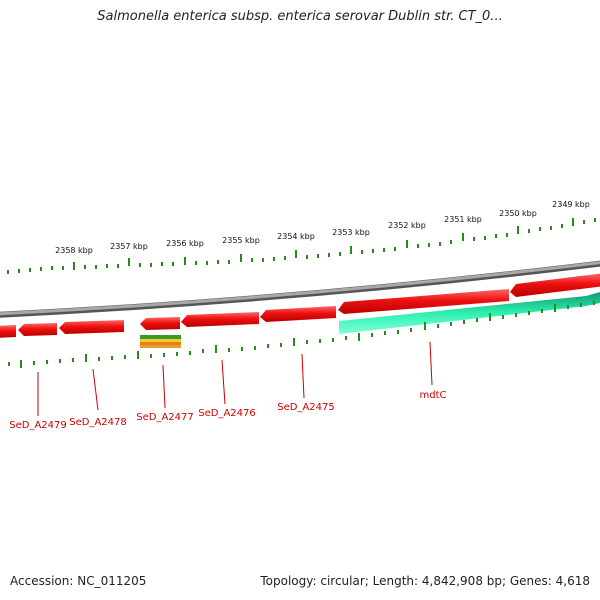 The image size is (600, 600). Describe the element at coordinates (301, 246) in the screenshot. I see `ruler-upper-ticks` at that location.